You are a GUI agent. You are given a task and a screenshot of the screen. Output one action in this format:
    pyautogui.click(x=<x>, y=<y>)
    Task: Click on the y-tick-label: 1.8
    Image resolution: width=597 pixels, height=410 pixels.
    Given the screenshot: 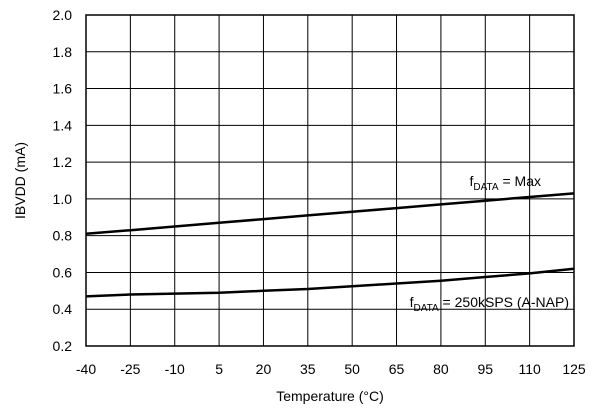 What is the action you would take?
    pyautogui.click(x=63, y=52)
    